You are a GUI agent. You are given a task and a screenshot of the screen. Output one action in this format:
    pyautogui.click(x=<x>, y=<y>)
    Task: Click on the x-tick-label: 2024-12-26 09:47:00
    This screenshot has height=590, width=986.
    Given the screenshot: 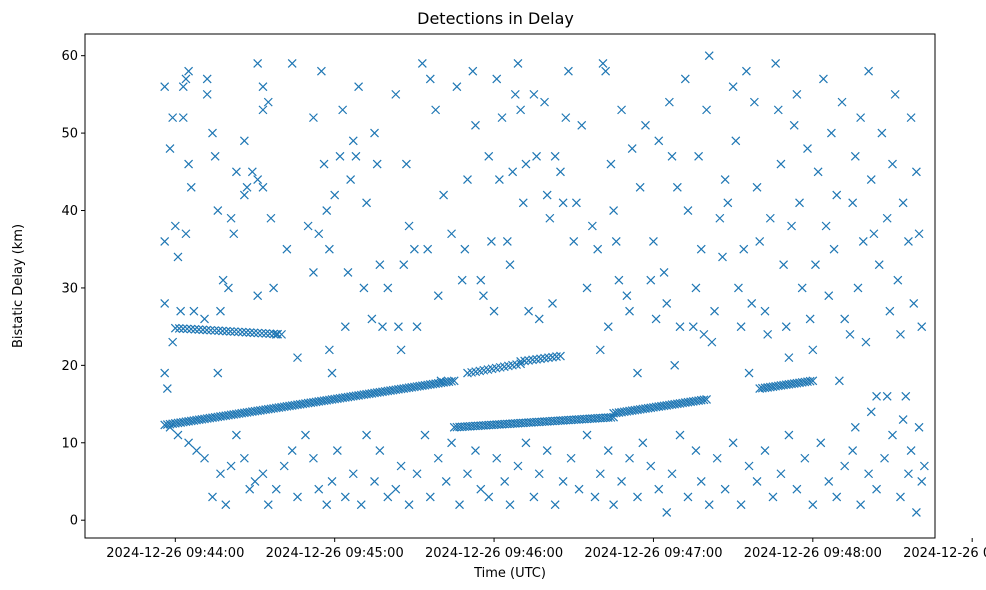 What is the action you would take?
    pyautogui.click(x=653, y=553)
    